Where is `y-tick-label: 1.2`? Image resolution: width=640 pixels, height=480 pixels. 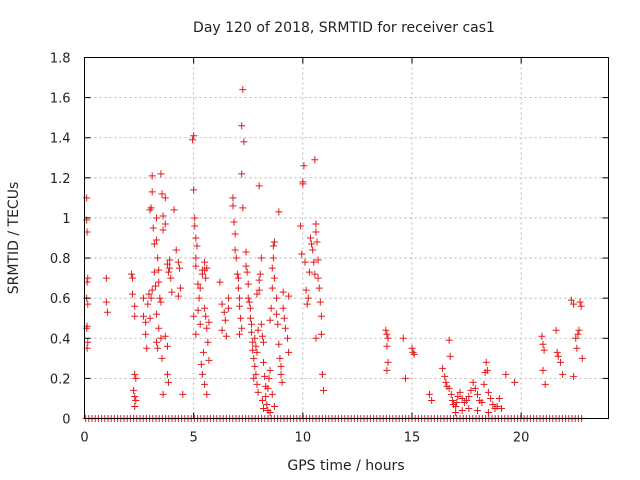
y-tick-label: 1.2 is located at coordinates (60, 179).